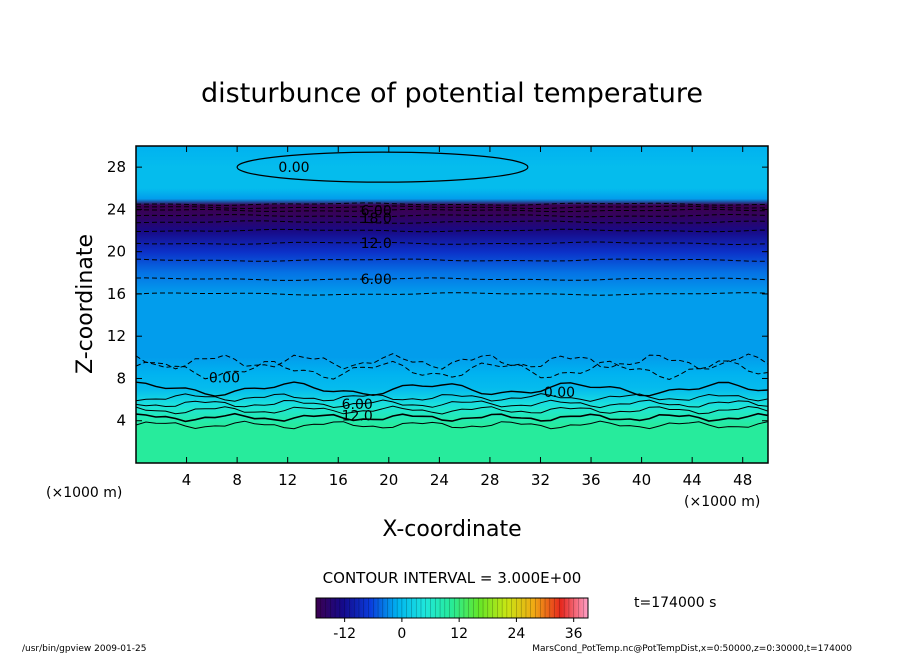 This screenshot has height=654, width=904. What do you see at coordinates (116, 336) in the screenshot?
I see `y-tick-label: 12` at bounding box center [116, 336].